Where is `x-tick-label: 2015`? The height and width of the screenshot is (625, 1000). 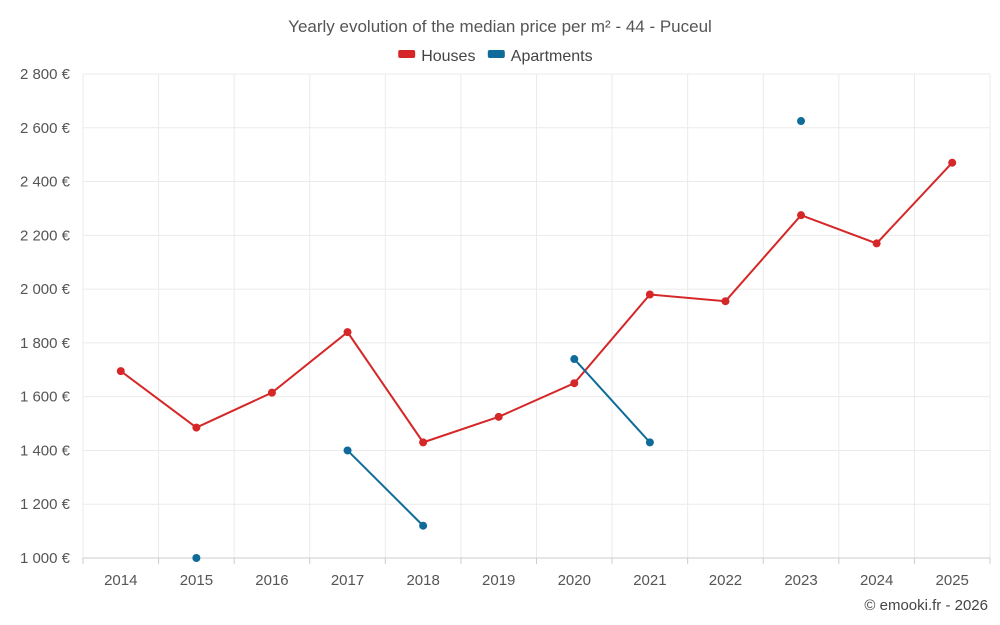
x-tick-label: 2015 is located at coordinates (196, 580).